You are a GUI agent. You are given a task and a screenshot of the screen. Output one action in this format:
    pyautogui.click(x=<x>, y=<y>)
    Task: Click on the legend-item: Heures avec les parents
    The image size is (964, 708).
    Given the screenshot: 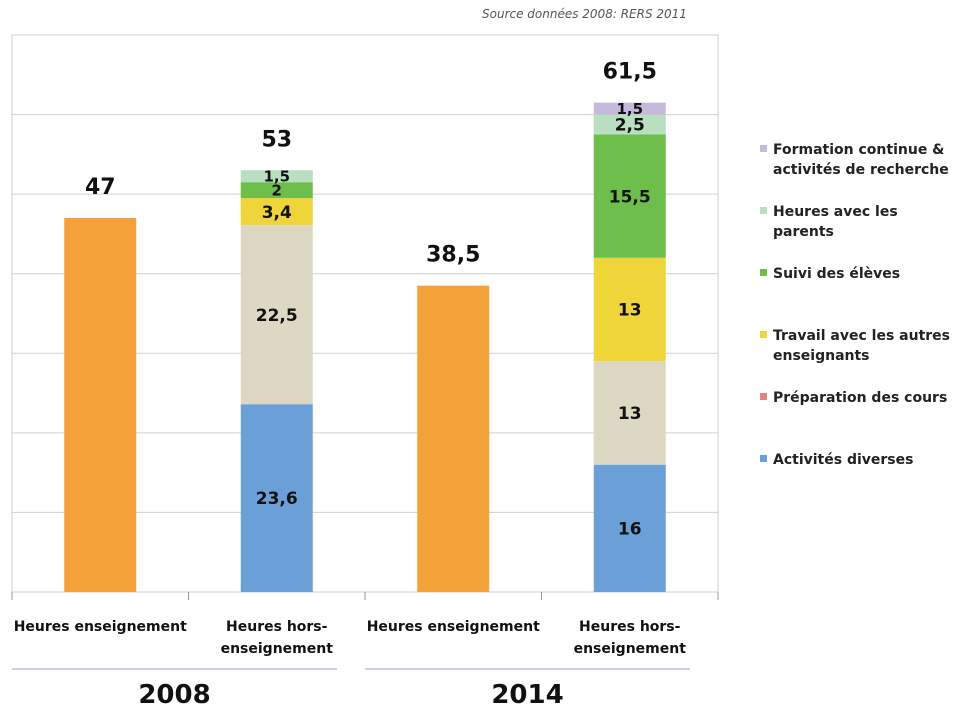 What is the action you would take?
    pyautogui.click(x=861, y=222)
    